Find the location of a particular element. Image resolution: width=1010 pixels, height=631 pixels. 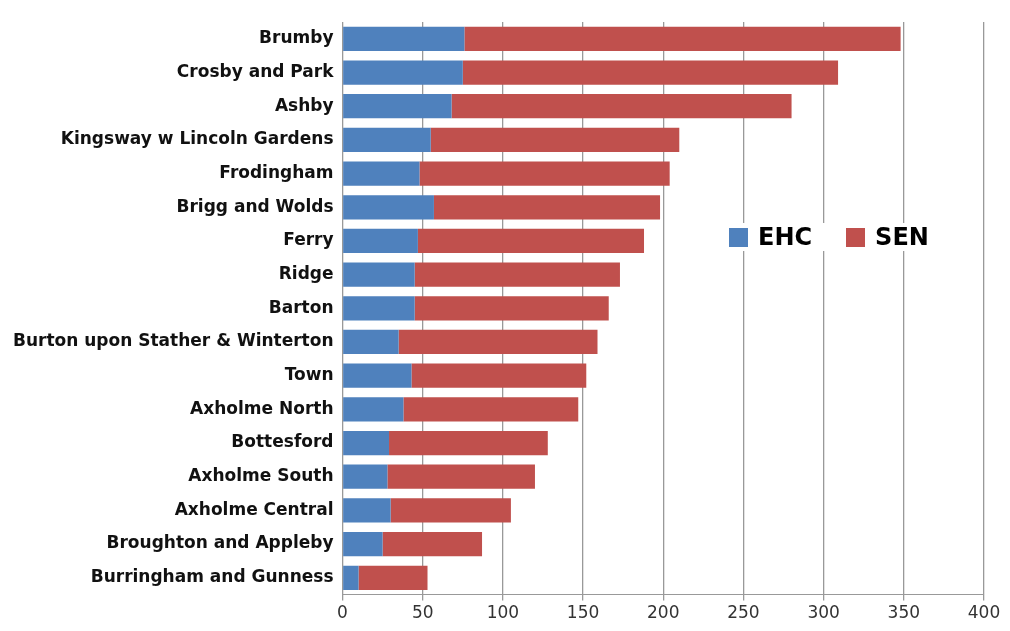

x-tick-label: 350 is located at coordinates (904, 612).